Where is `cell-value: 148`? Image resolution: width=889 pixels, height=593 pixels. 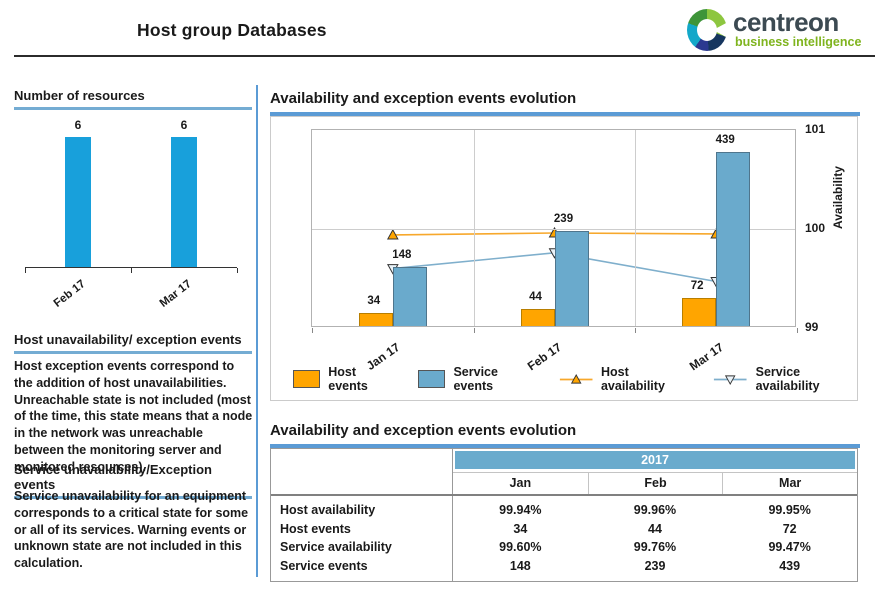 cell-value: 148 is located at coordinates (520, 565).